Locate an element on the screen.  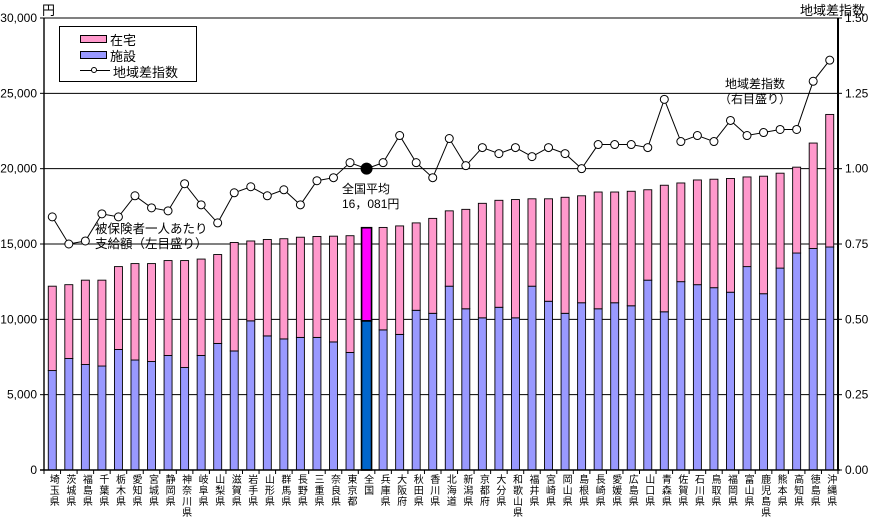
x-axis-label: 東京都 is located at coordinates (351, 490).